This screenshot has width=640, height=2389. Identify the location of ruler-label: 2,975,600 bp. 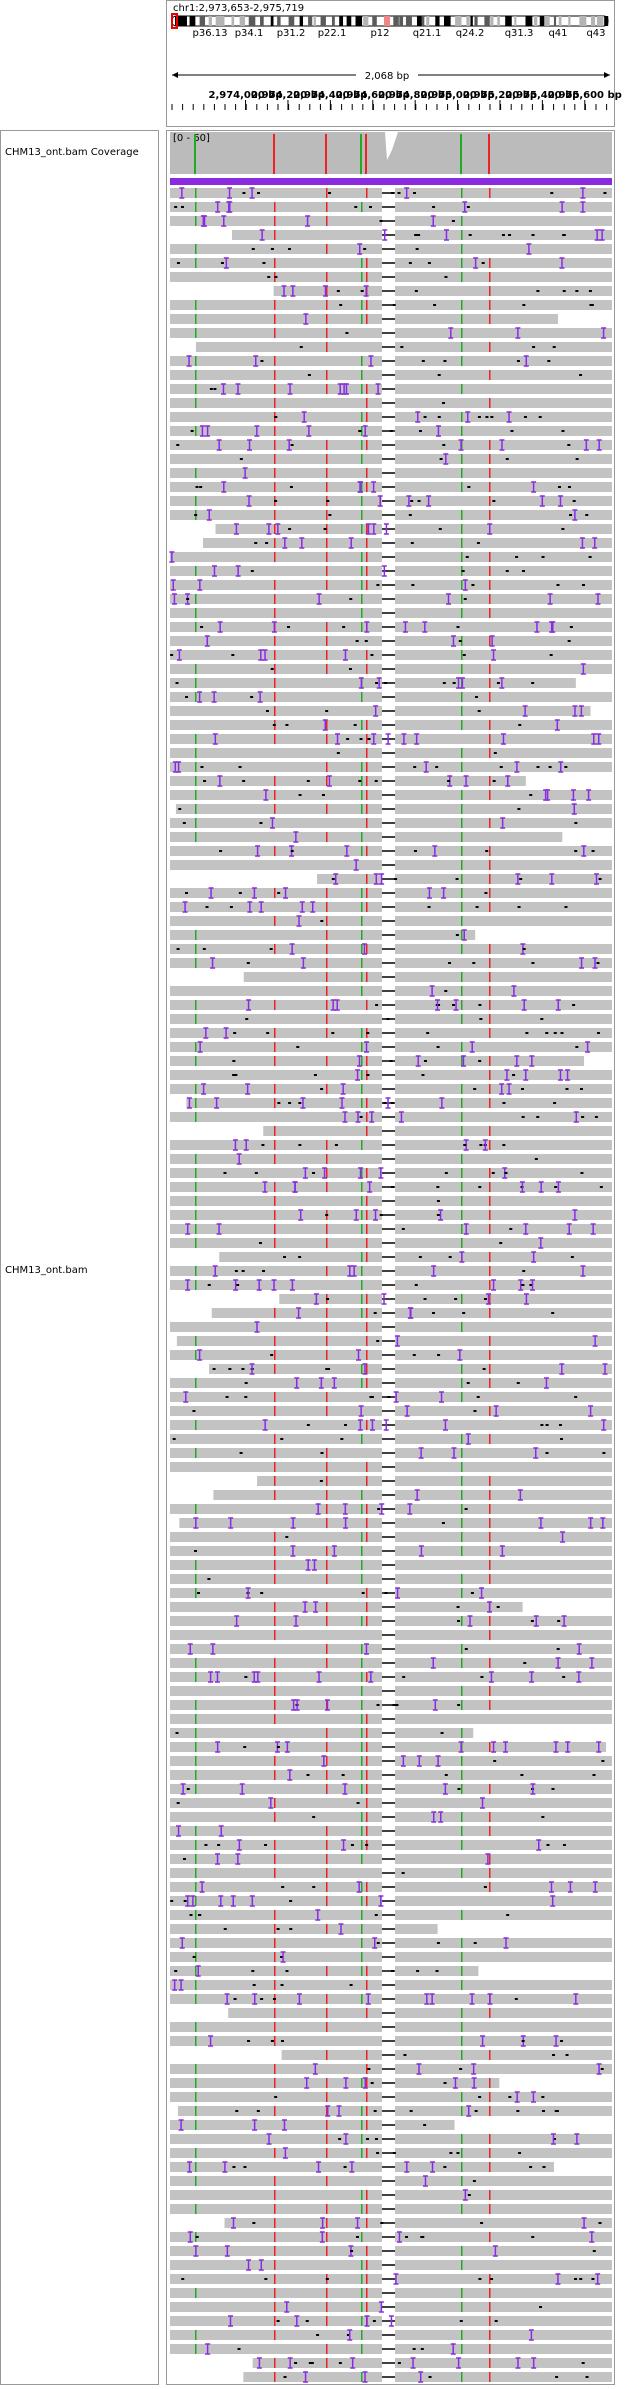
(585, 95).